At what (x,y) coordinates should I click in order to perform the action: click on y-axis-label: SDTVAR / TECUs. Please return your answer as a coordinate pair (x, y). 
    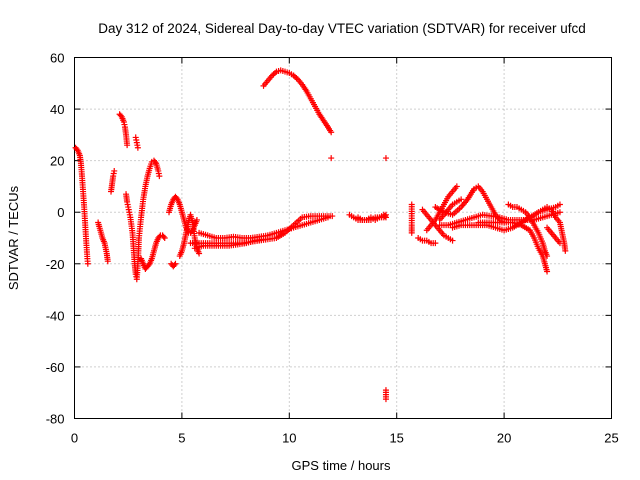
    Looking at the image, I should click on (13, 237).